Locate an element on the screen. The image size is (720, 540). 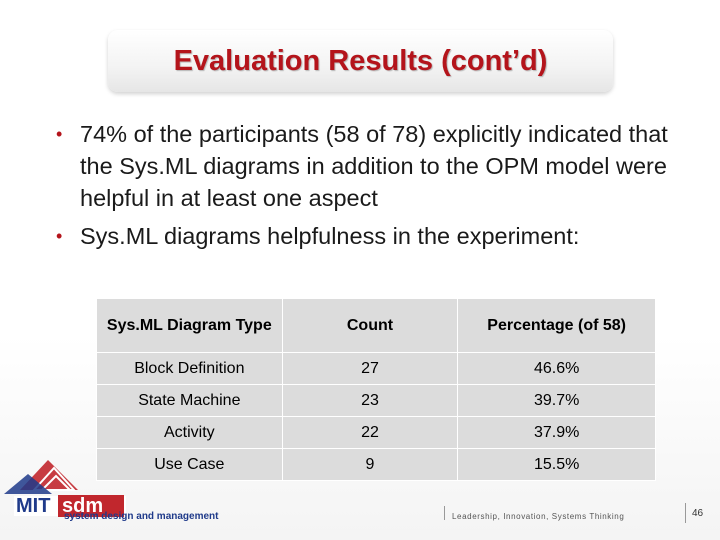
cell-type: Use Case is located at coordinates (189, 464).